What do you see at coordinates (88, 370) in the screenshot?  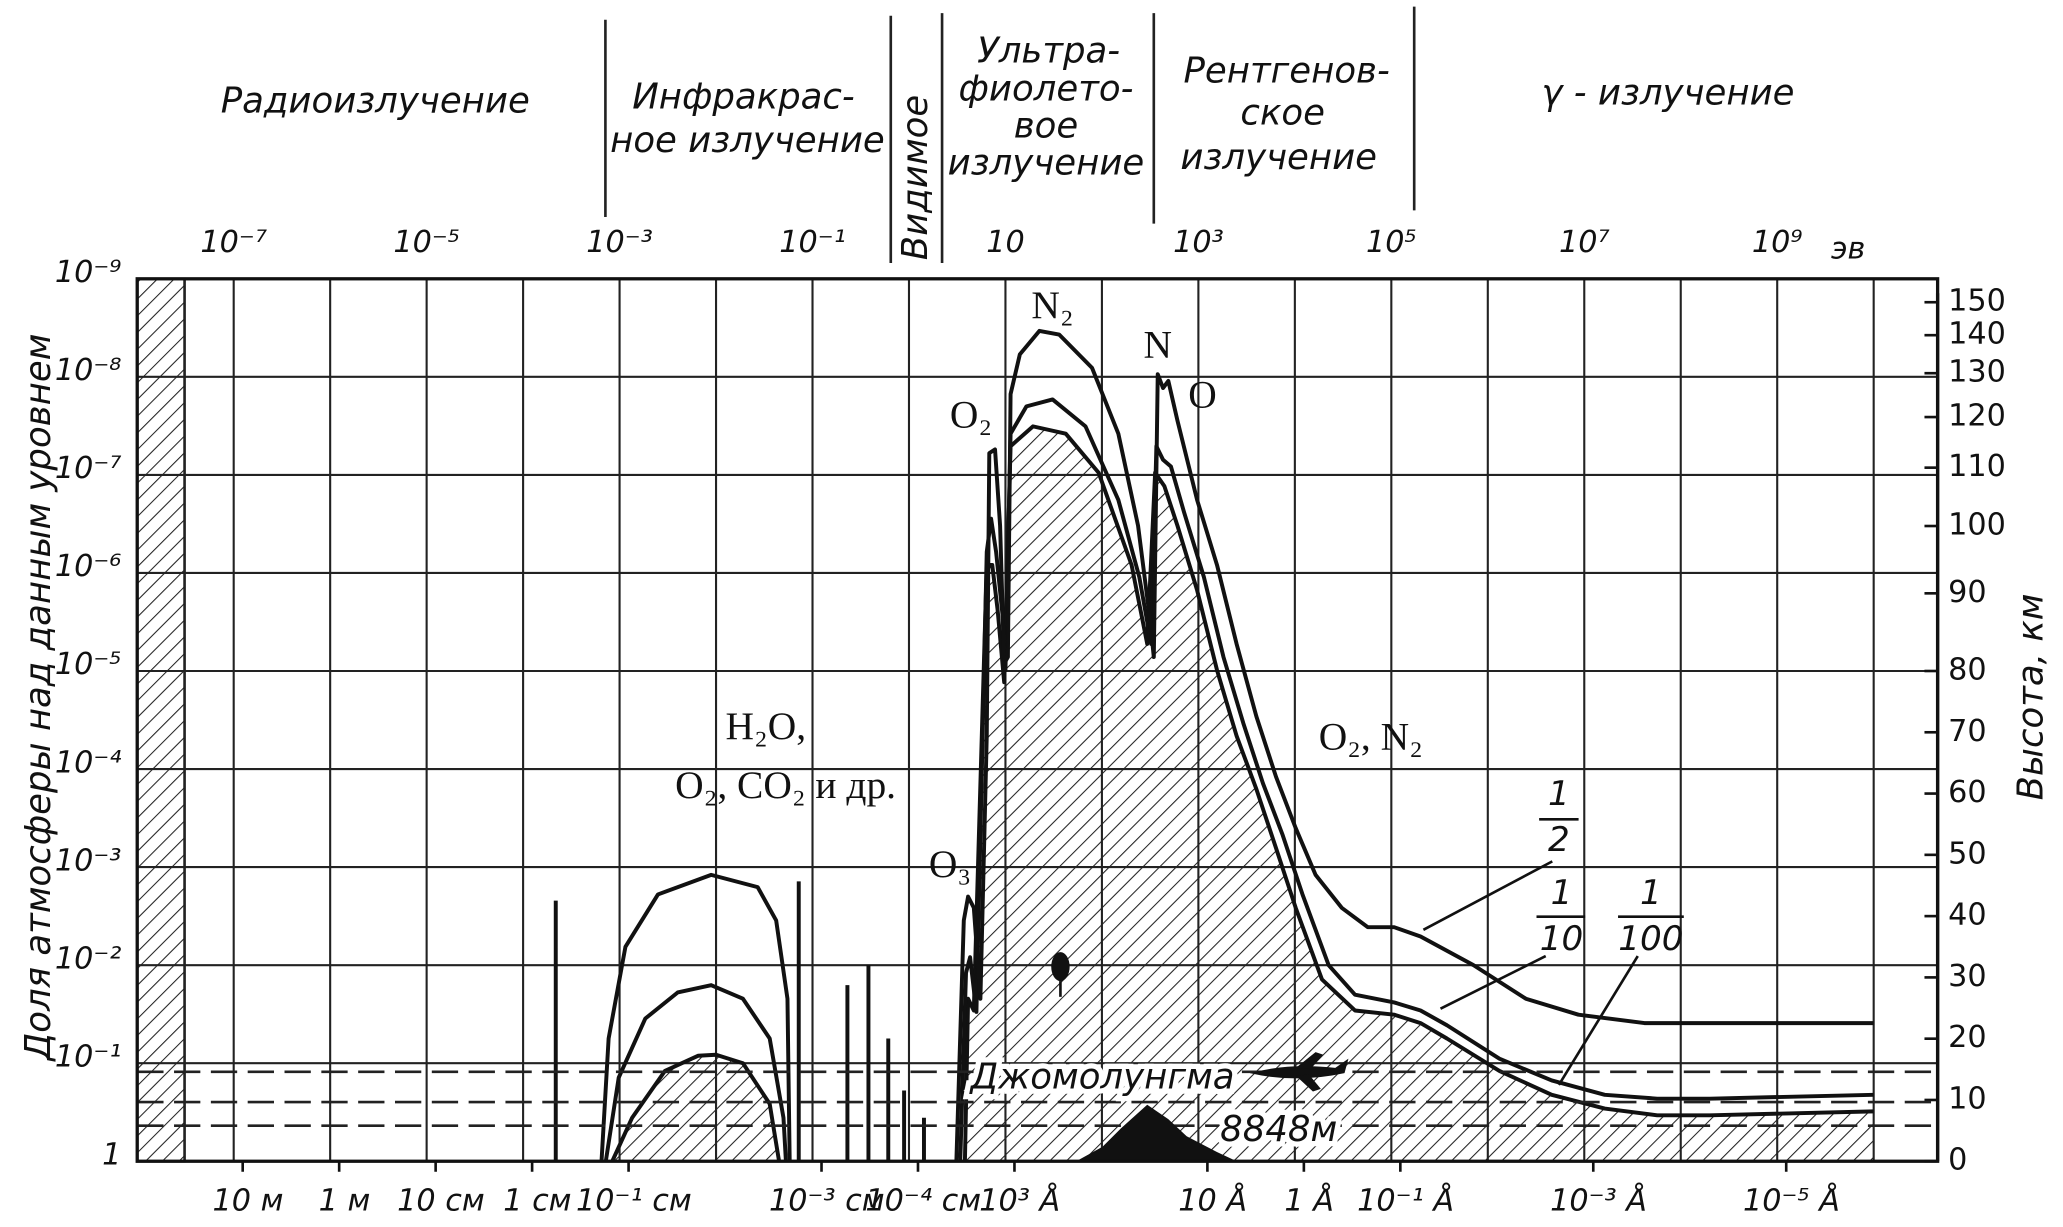 I see `y-tick-label: 10⁻⁸` at bounding box center [88, 370].